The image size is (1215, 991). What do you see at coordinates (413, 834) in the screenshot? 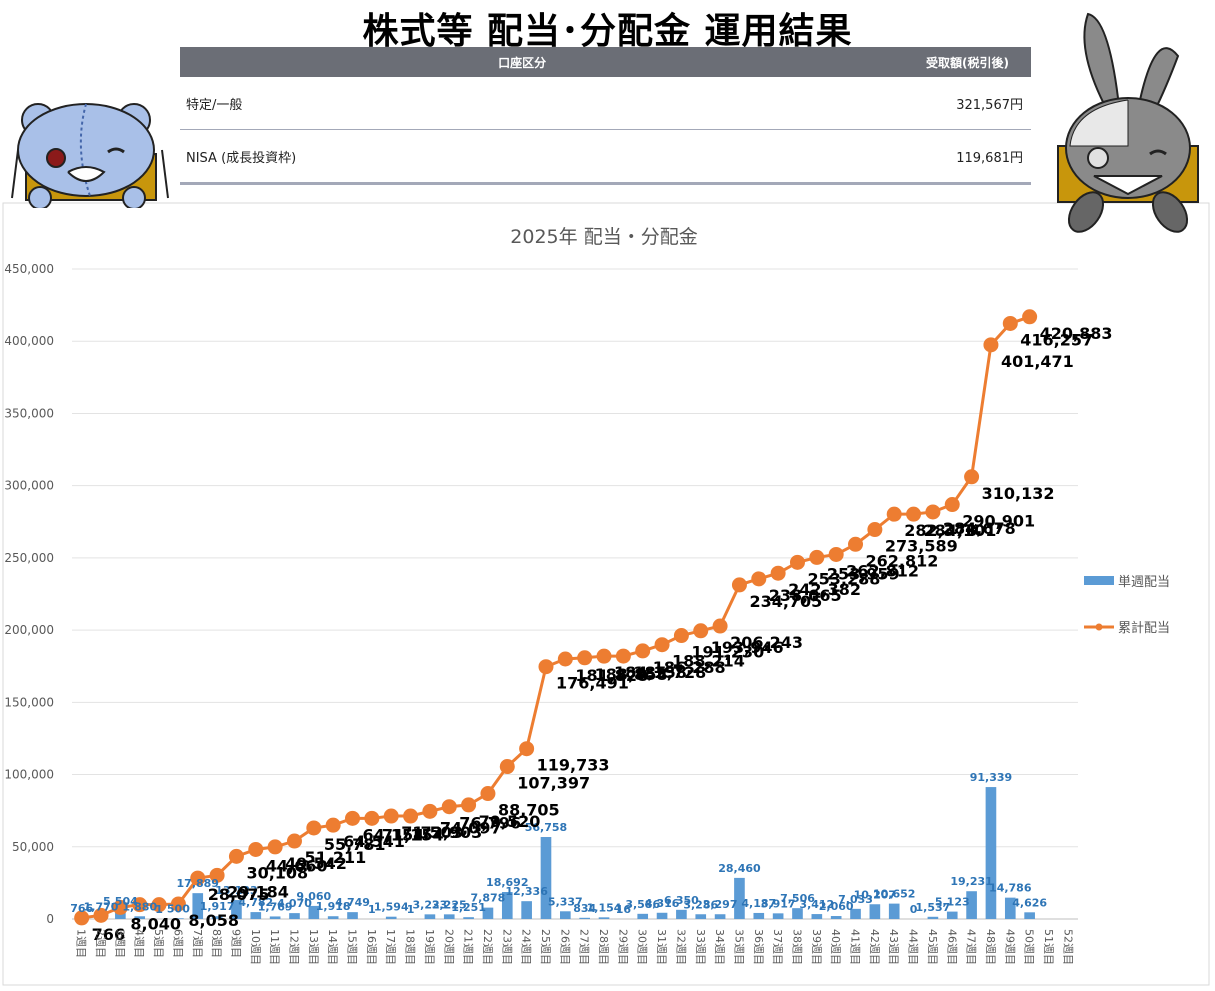
I see `line-data-label: 71,154` at bounding box center [413, 834].